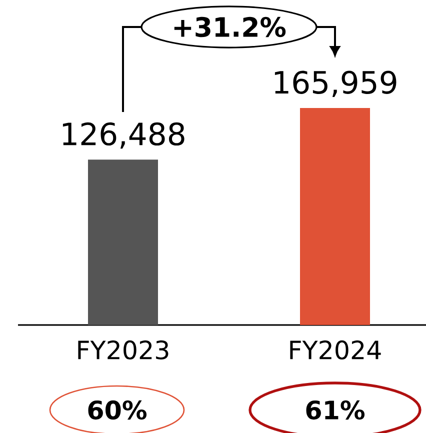  What do you see at coordinates (230, 27) in the screenshot?
I see `text: +31.2%` at bounding box center [230, 27].